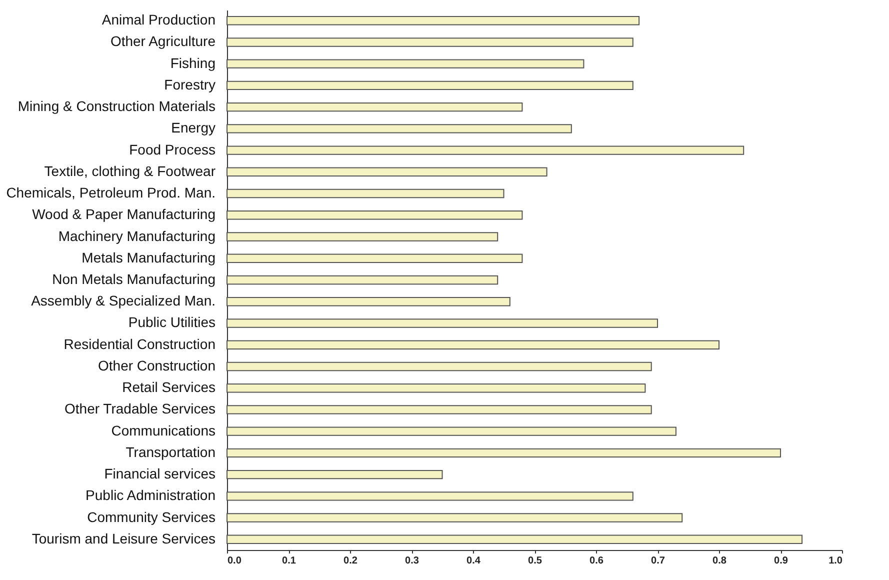 This screenshot has width=889, height=580. I want to click on y-tick-label: Machinery Manufacturing, so click(137, 236).